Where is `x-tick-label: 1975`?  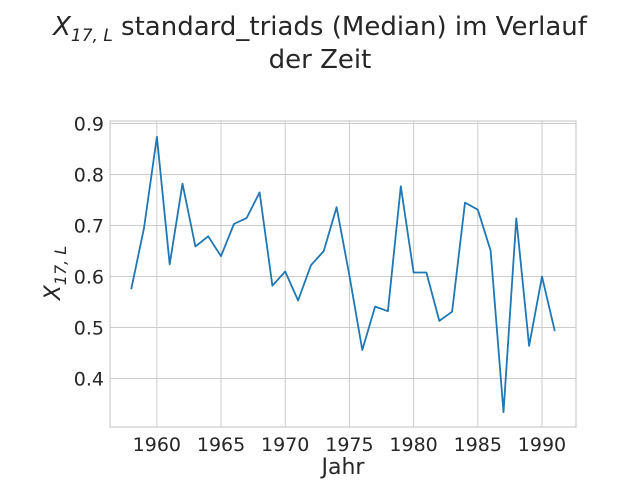 x-tick-label: 1975 is located at coordinates (349, 445).